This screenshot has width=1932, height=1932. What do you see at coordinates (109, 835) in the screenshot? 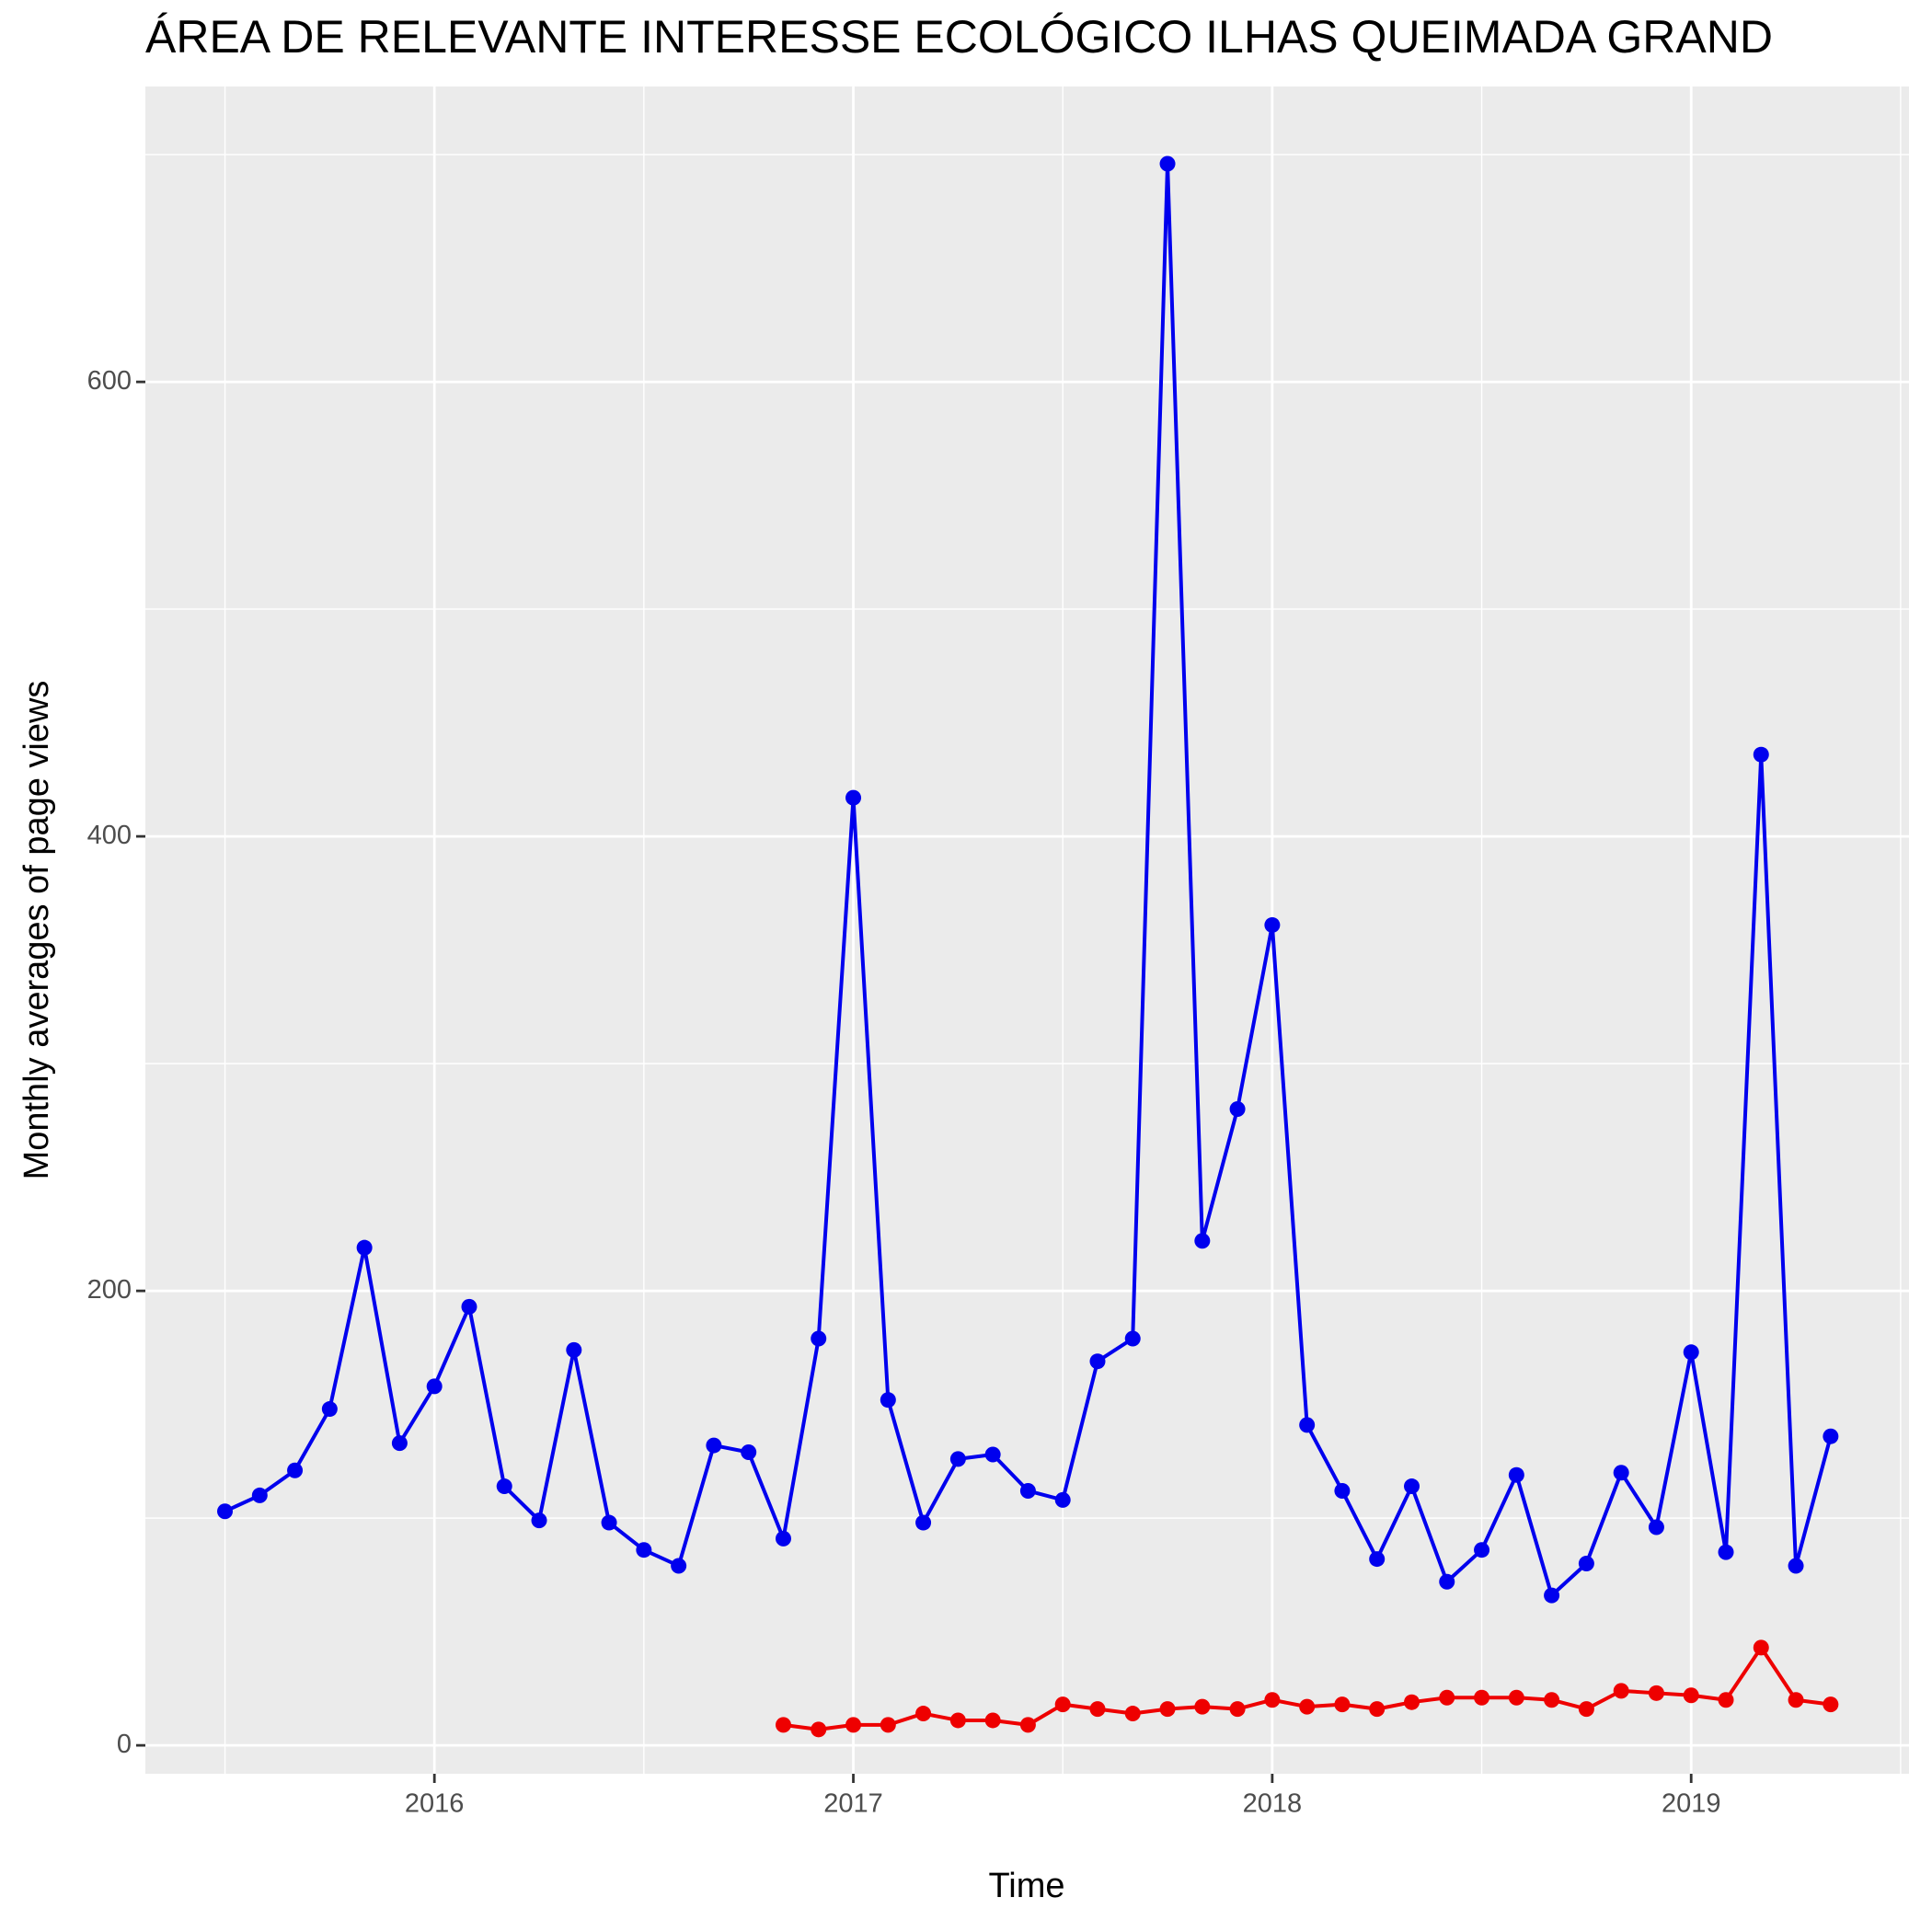
I see `y-tick-label: 400` at bounding box center [109, 835].